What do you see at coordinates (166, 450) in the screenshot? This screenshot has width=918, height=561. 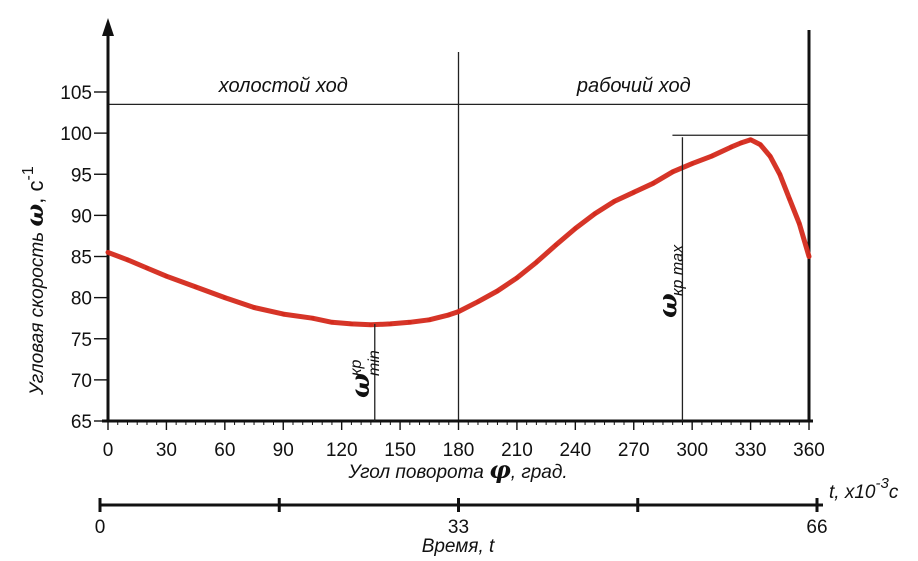 I see `x-tick-label: 30` at bounding box center [166, 450].